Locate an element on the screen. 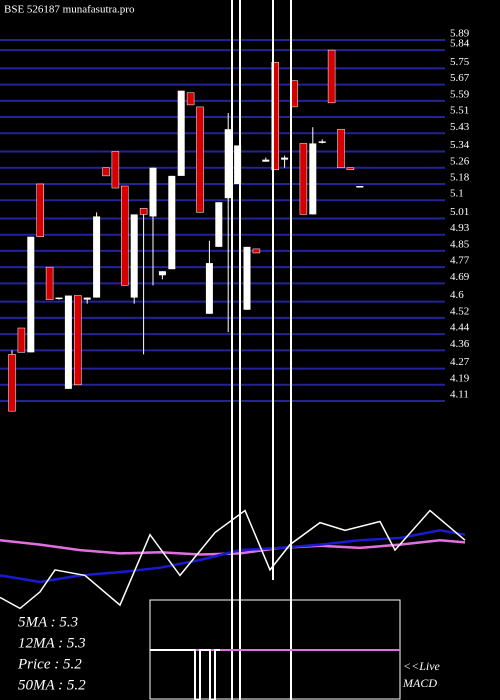 This screenshot has height=700, width=500. y-tick-label: 4.6 is located at coordinates (457, 295).